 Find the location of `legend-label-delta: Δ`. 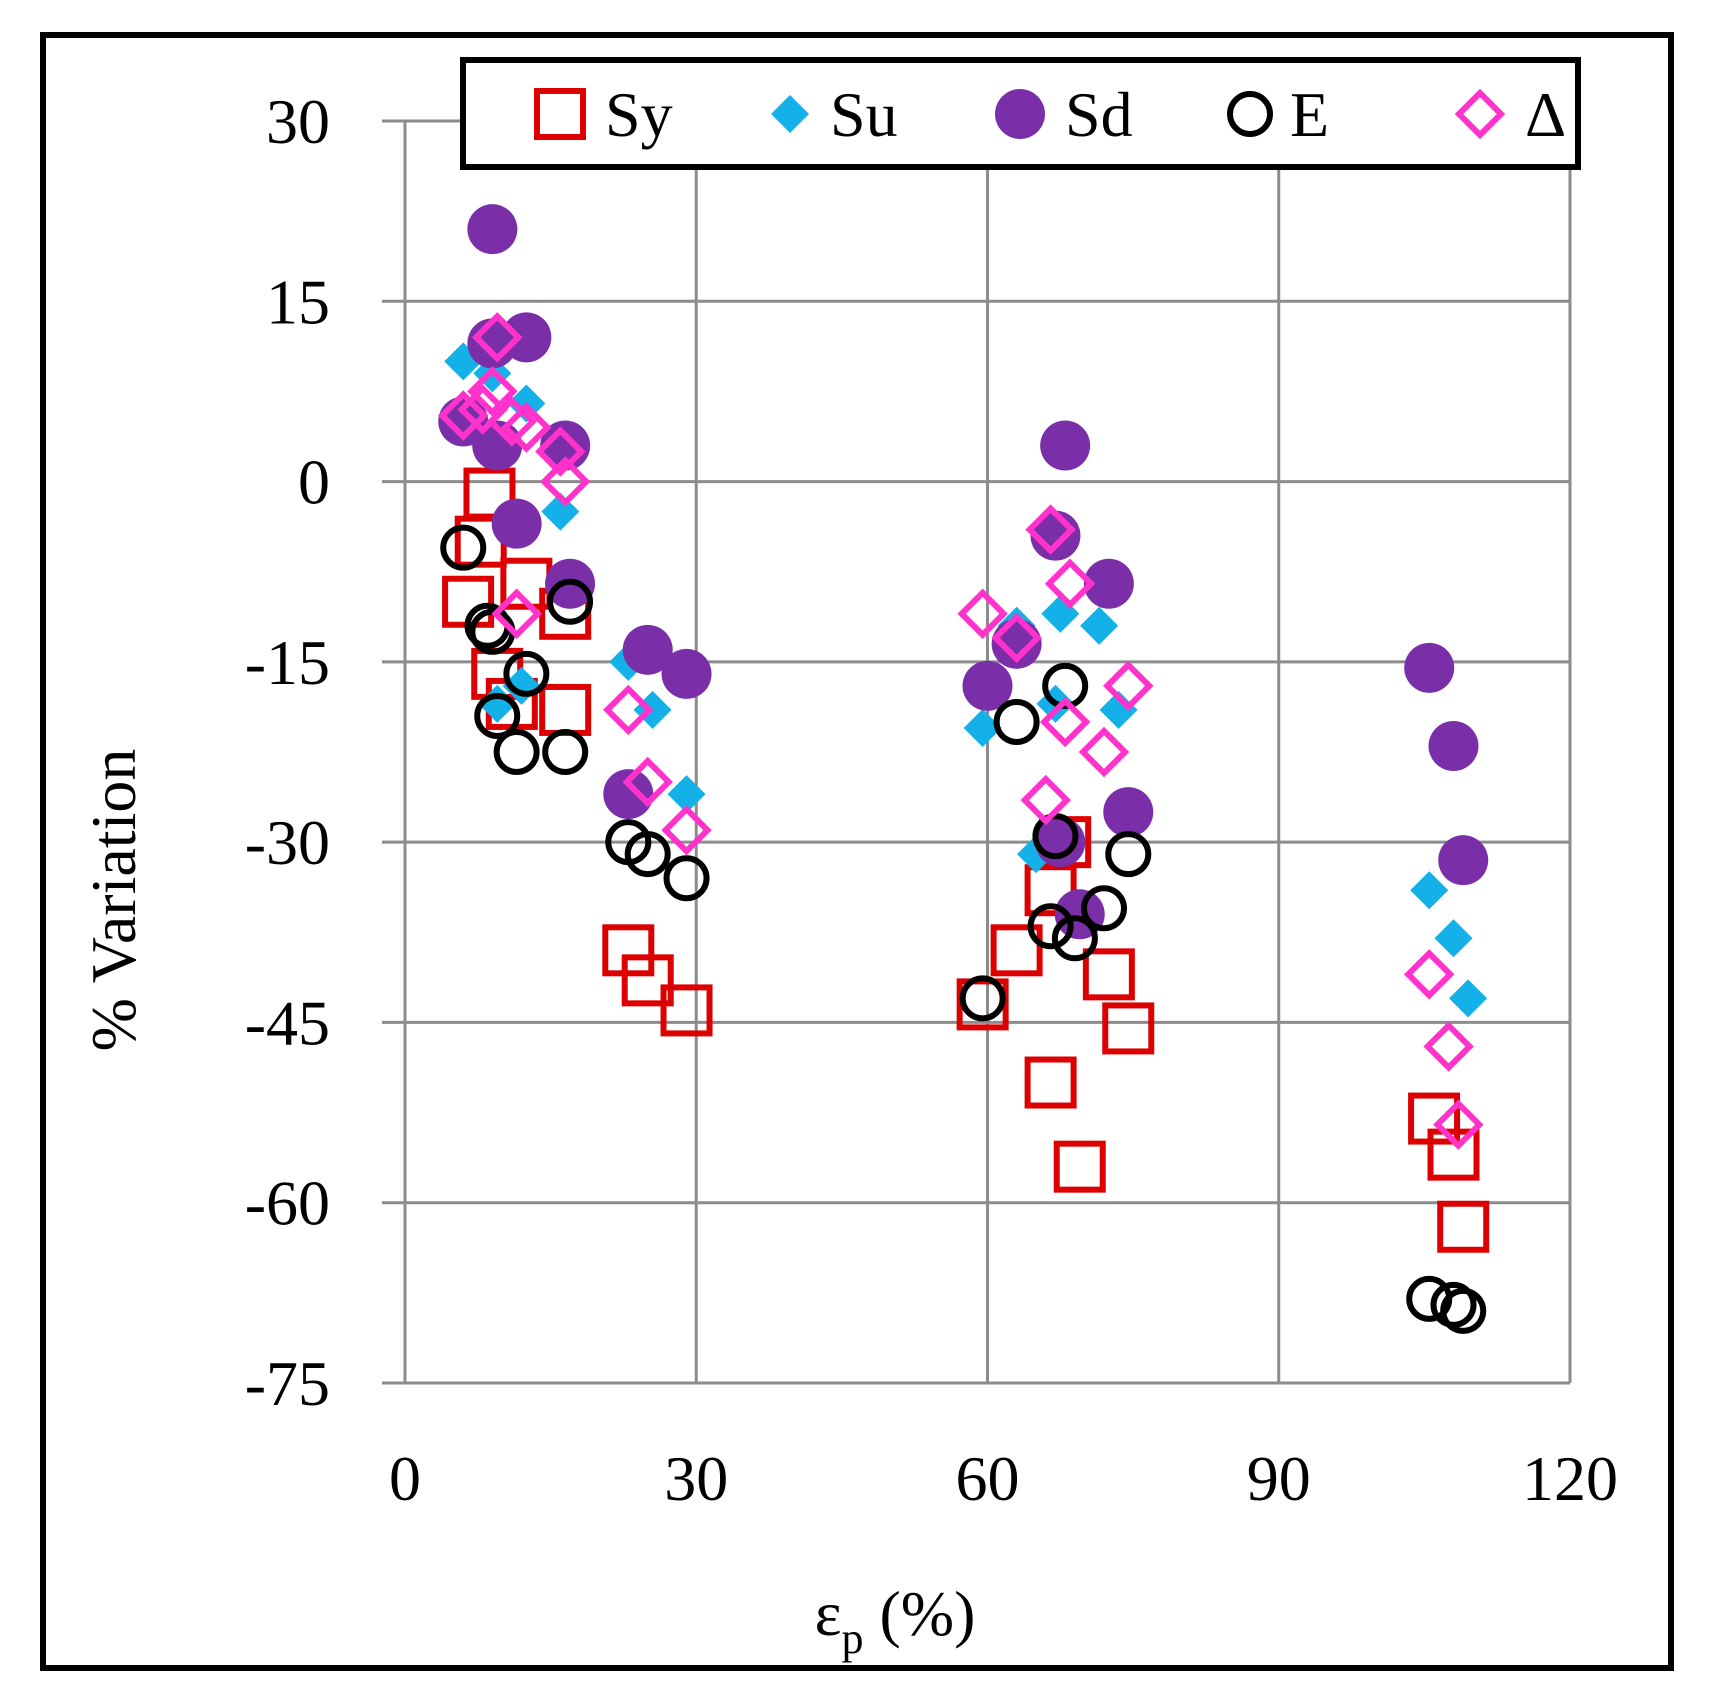

legend-label-delta: Δ is located at coordinates (1545, 114).